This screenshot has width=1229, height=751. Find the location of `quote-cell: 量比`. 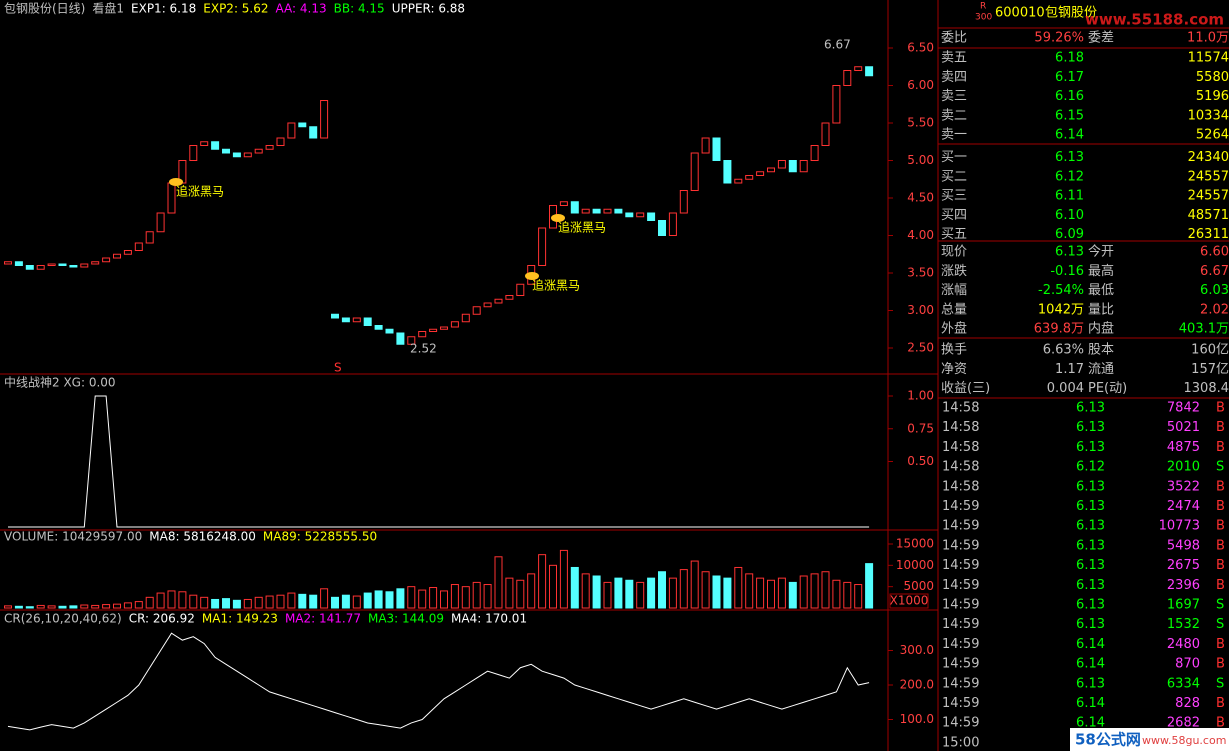

quote-cell: 量比 is located at coordinates (1101, 309).